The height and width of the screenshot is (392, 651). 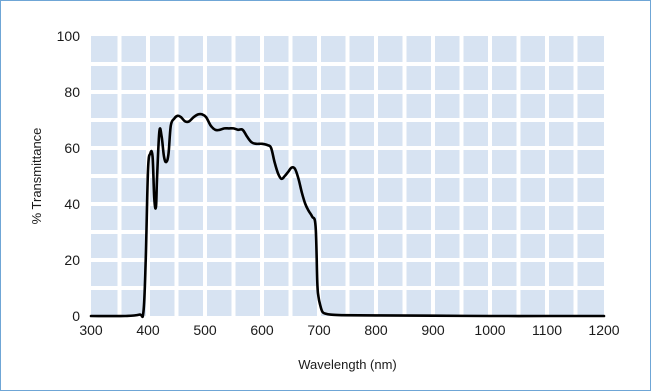 I want to click on x-tick-label: 500, so click(x=205, y=330).